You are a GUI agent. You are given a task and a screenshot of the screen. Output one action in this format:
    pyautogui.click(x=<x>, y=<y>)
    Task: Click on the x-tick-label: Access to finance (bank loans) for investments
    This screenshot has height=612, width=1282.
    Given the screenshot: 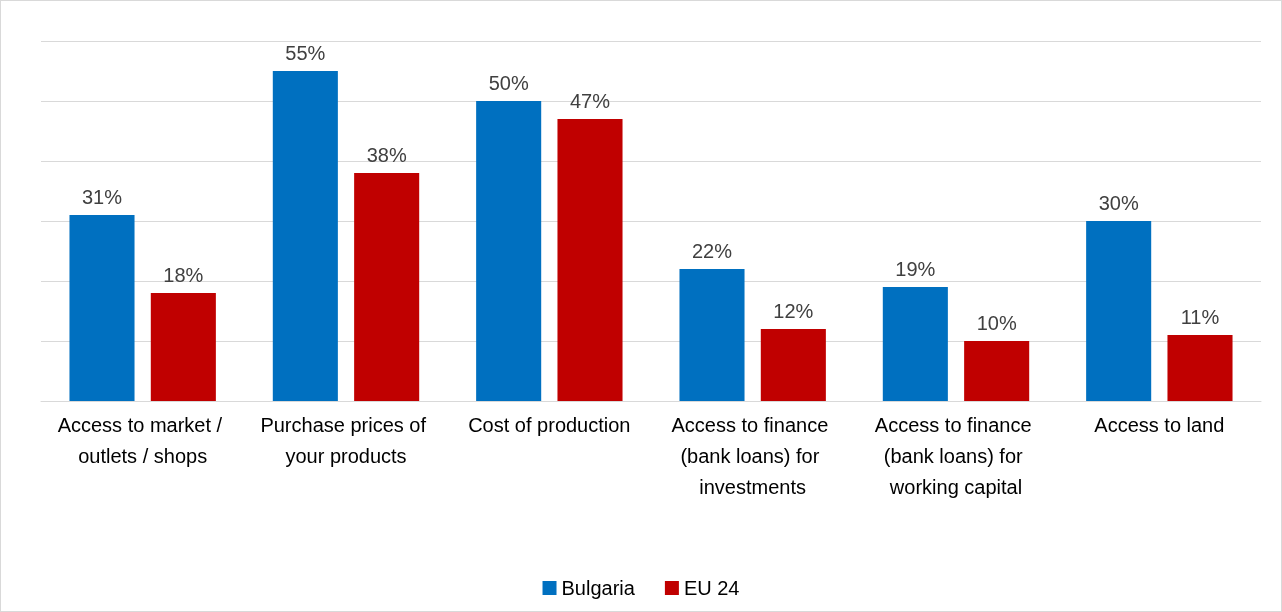 What is the action you would take?
    pyautogui.click(x=752, y=455)
    